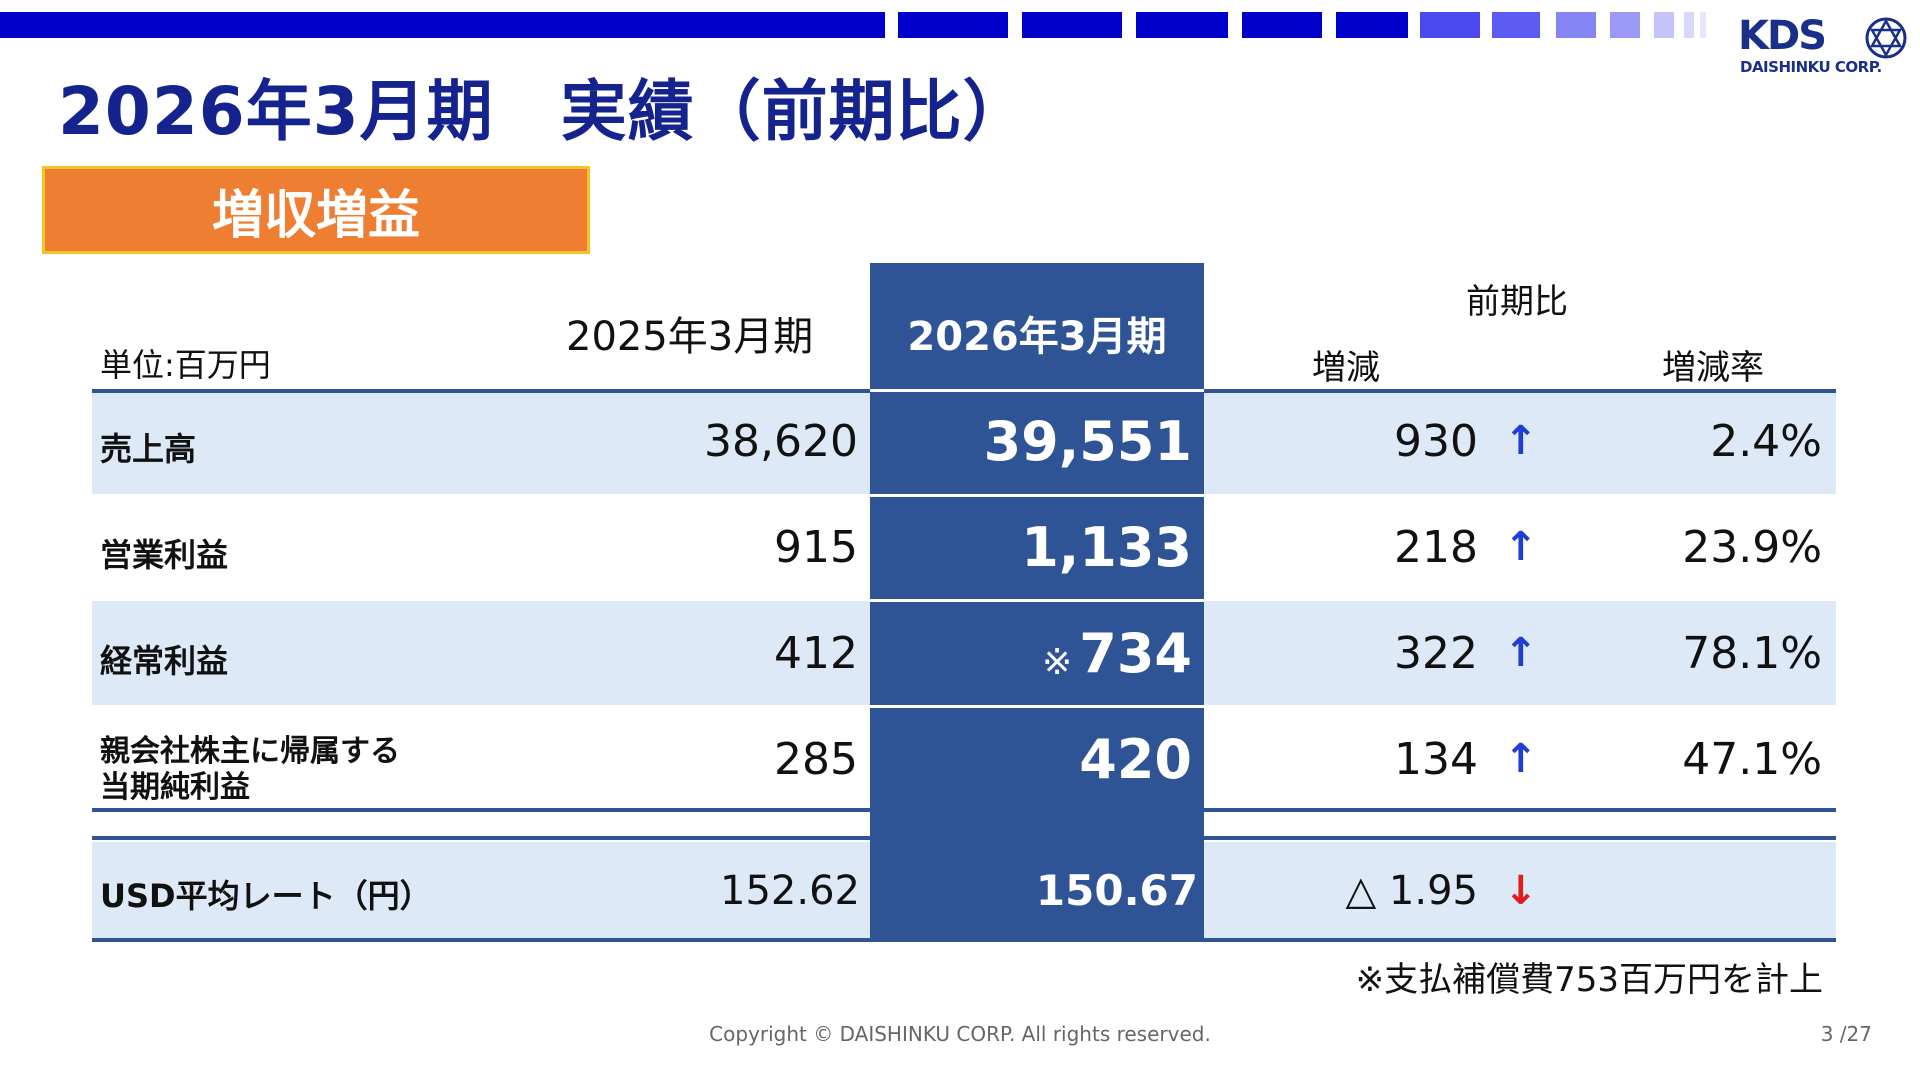 The image size is (1920, 1080). Describe the element at coordinates (790, 891) in the screenshot. I see `prev-value: 152.62` at that location.